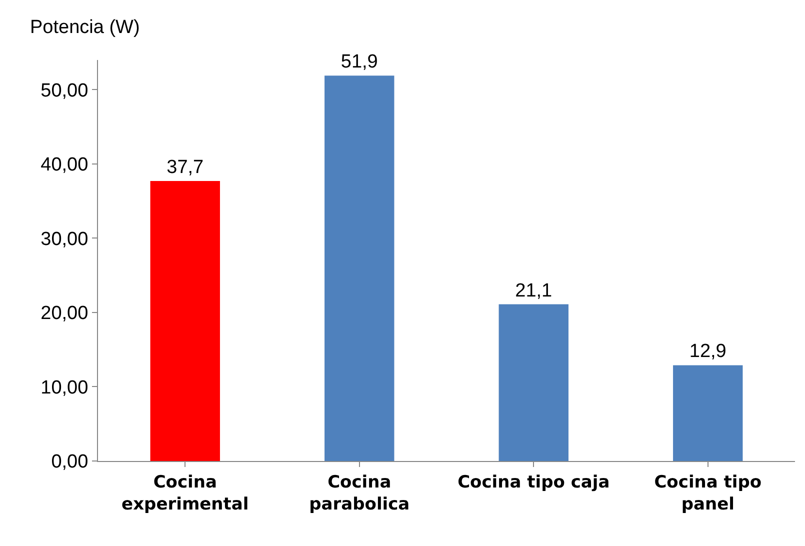 This screenshot has height=546, width=805. What do you see at coordinates (185, 167) in the screenshot?
I see `data-label: 37,7` at bounding box center [185, 167].